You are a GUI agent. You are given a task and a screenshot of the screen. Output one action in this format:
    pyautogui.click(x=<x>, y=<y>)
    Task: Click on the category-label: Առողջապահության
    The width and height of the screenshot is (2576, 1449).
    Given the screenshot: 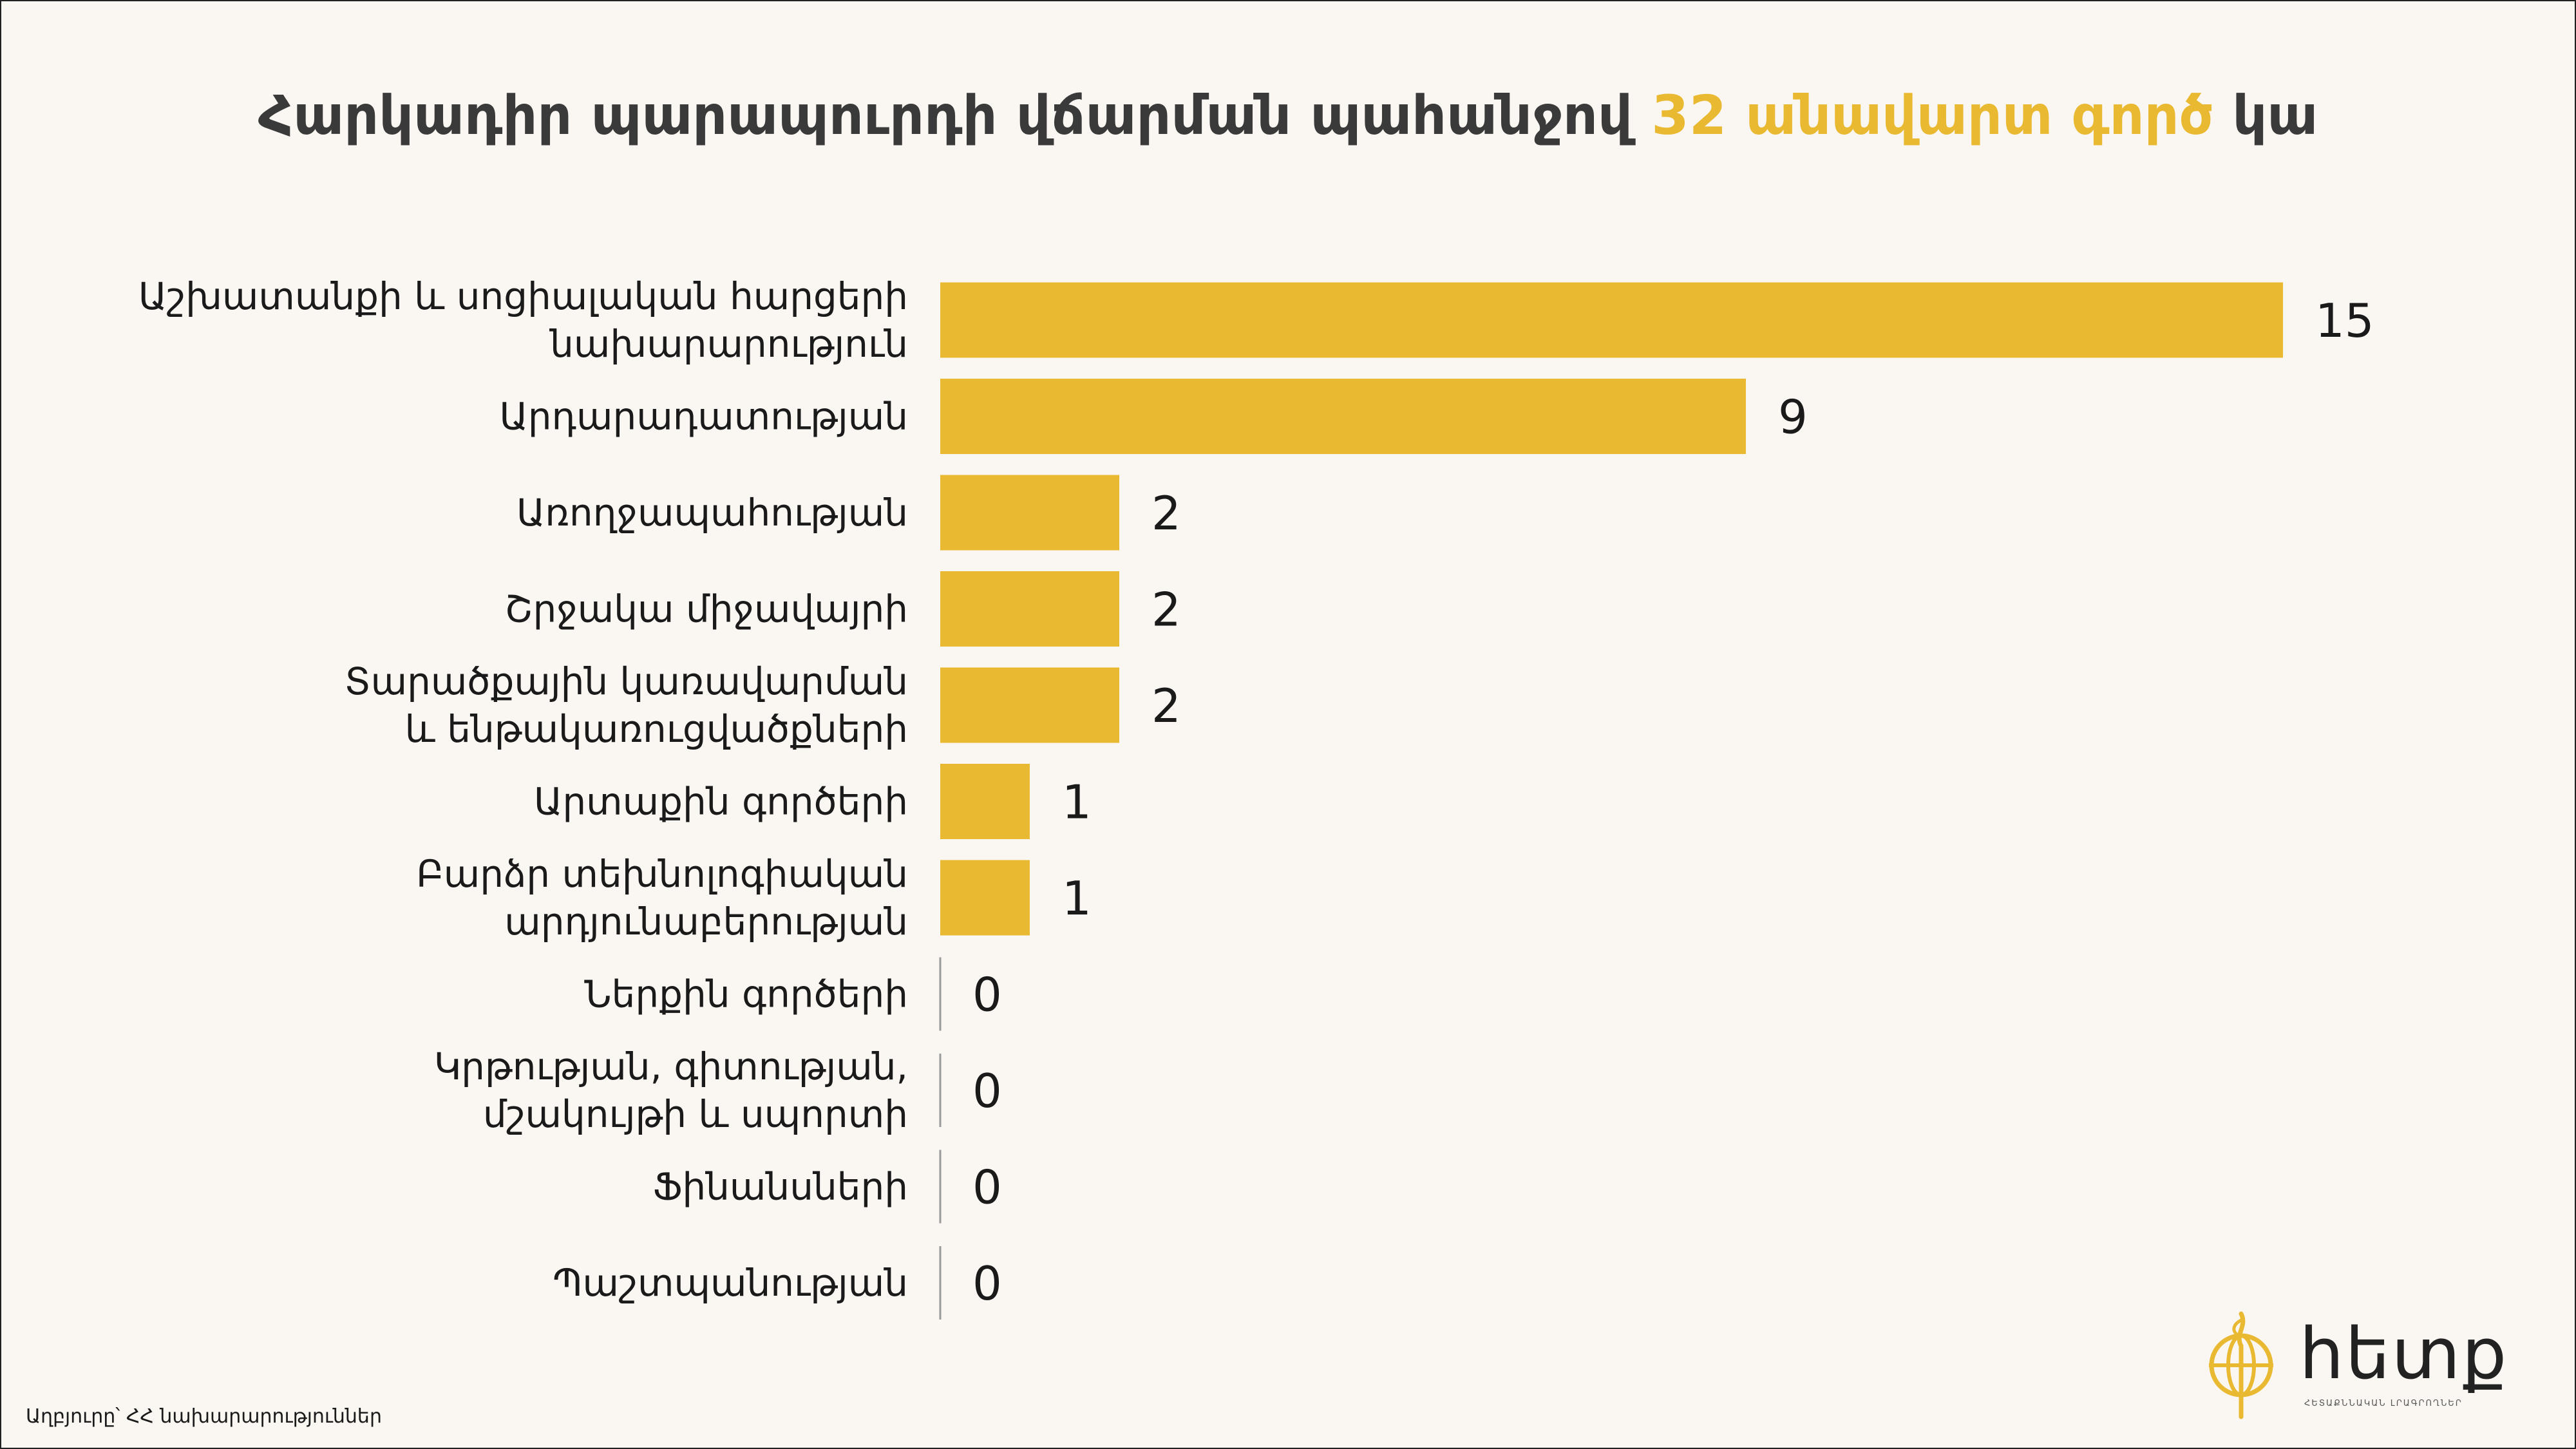 What is the action you would take?
    pyautogui.click(x=712, y=513)
    